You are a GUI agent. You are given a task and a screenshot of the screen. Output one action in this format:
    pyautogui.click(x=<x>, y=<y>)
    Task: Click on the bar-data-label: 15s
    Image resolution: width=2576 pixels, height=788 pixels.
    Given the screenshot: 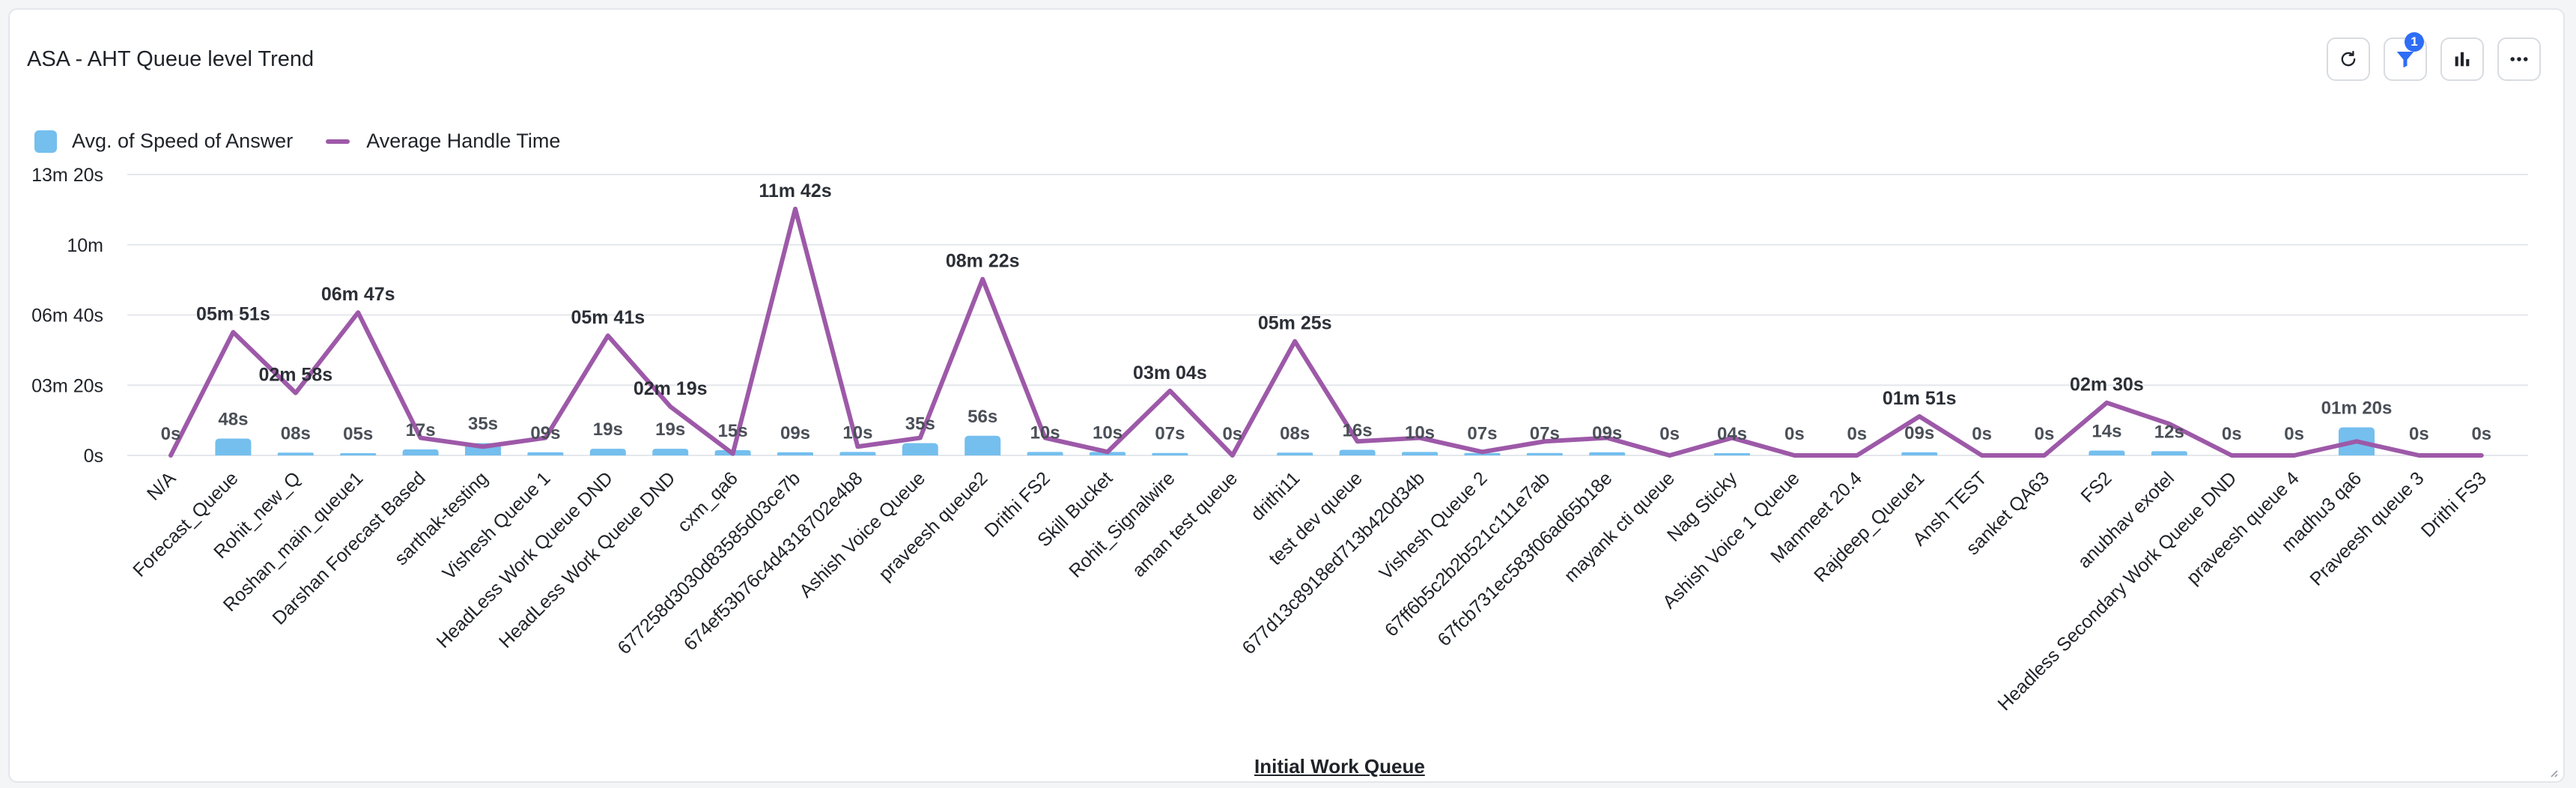 What is the action you would take?
    pyautogui.click(x=733, y=431)
    